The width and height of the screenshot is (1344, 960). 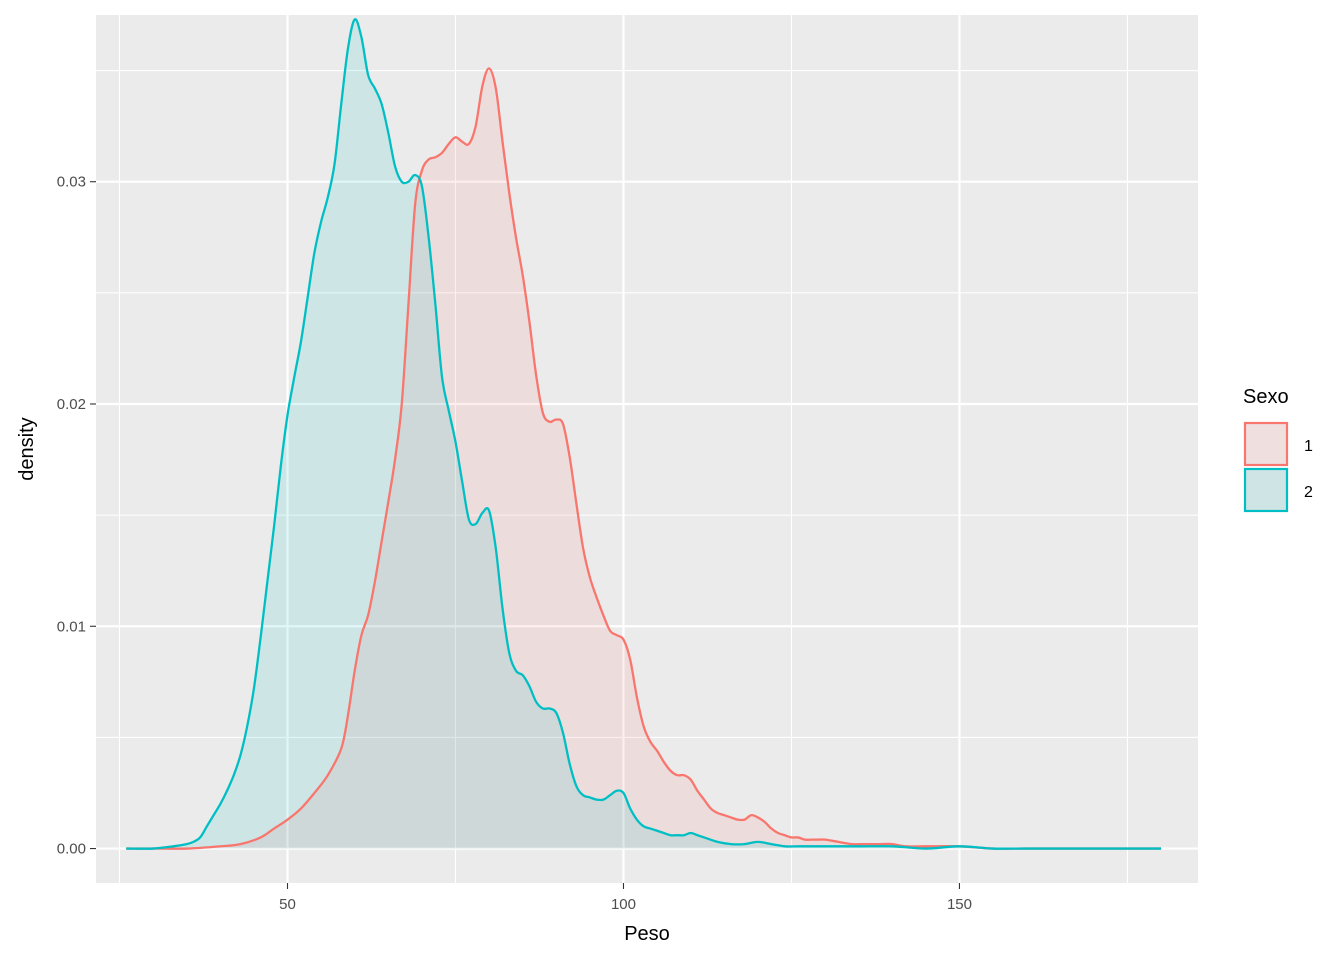 I want to click on y-axis-title: density, so click(x=27, y=448).